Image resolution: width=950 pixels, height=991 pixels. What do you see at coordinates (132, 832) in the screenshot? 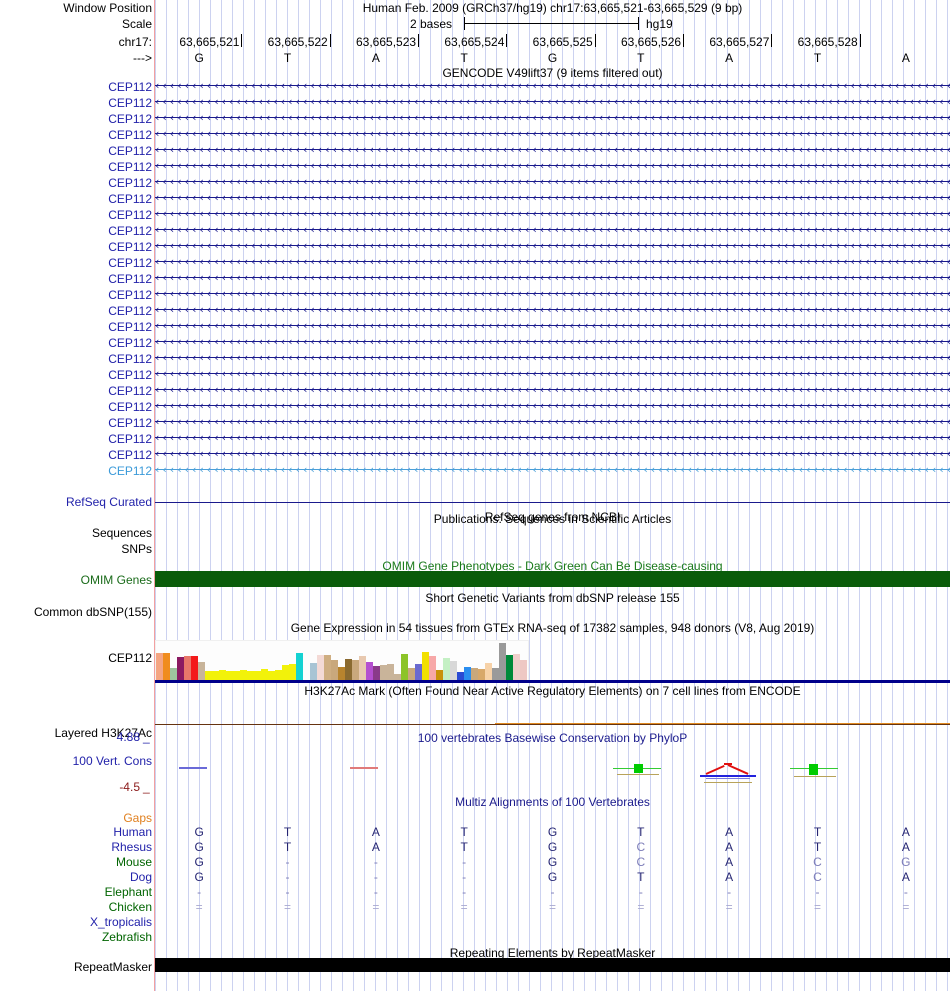
I see `species-label-human: Human` at bounding box center [132, 832].